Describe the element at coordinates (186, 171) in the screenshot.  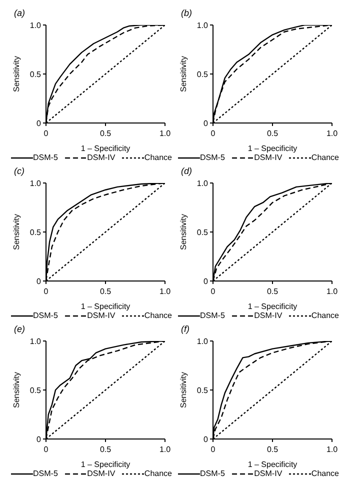
I see `chart-title: (d)` at that location.